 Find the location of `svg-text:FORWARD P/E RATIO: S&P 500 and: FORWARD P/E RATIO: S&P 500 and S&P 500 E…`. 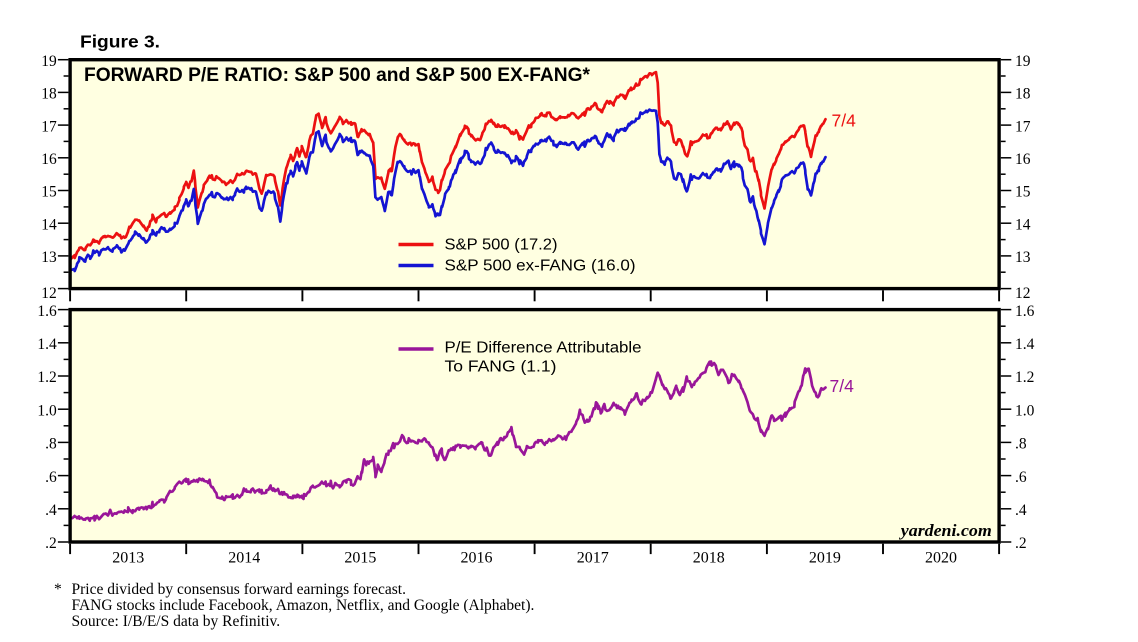

svg-text:FORWARD P/E RATIO: S&P 500 and: FORWARD P/E RATIO: S&P 500 and S&P 500 E… is located at coordinates (337, 75).